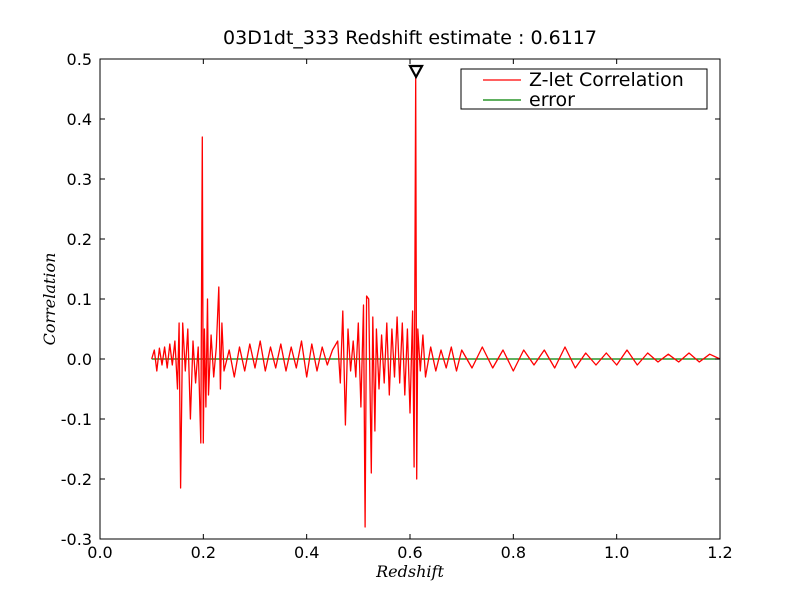 This screenshot has width=800, height=600. Describe the element at coordinates (719, 552) in the screenshot. I see `x-tick-label: 1.2` at that location.